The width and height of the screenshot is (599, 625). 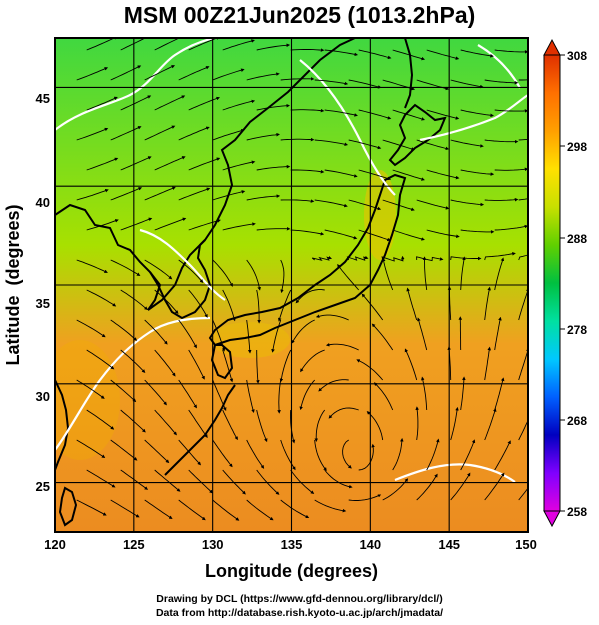 I want to click on x-tick-label: 125, so click(x=134, y=544).